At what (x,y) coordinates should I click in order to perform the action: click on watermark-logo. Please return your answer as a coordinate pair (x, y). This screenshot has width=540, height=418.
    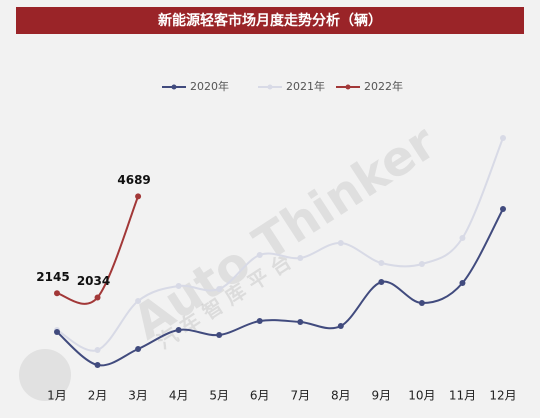
    Looking at the image, I should click on (45, 375).